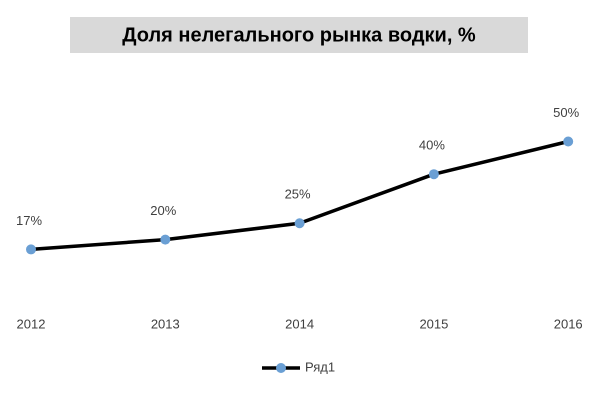 This screenshot has width=600, height=400. I want to click on data-label: 50%, so click(566, 112).